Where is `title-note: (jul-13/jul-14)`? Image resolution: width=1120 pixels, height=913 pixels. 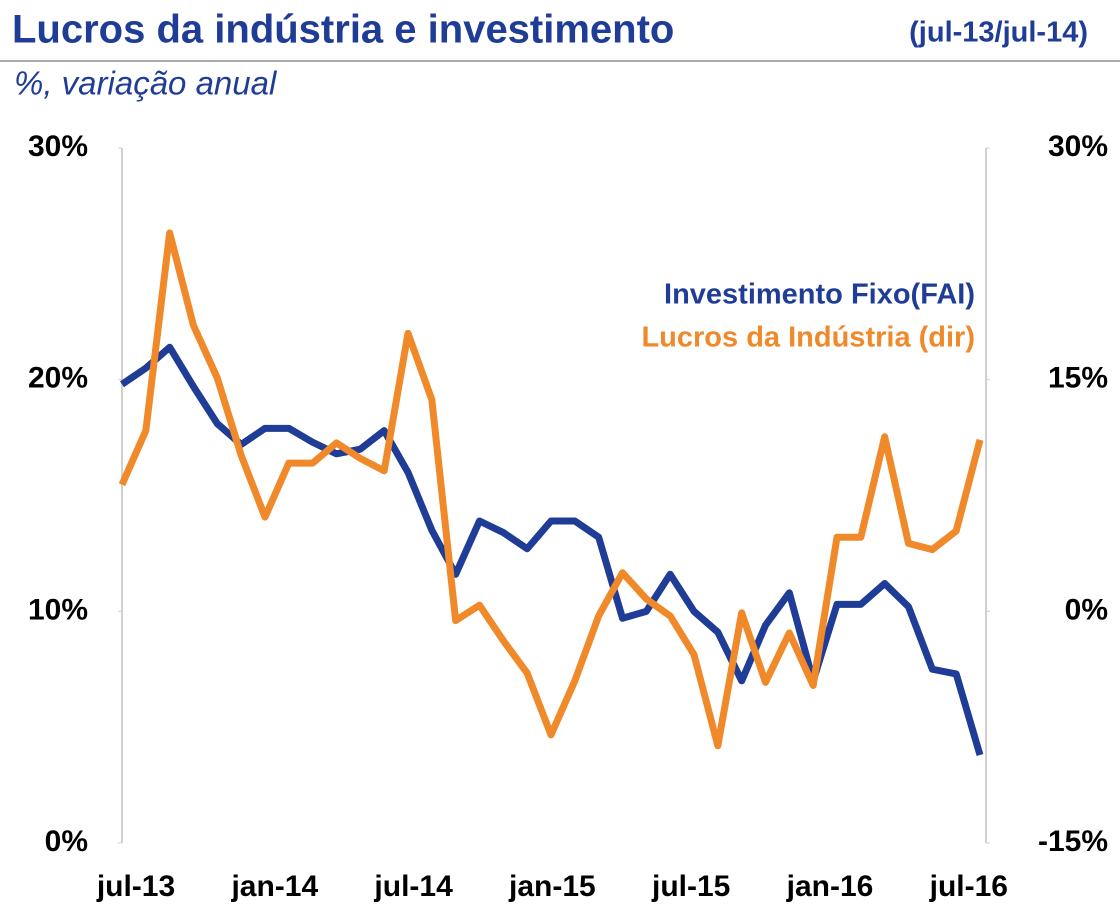 title-note: (jul-13/jul-14) is located at coordinates (998, 33).